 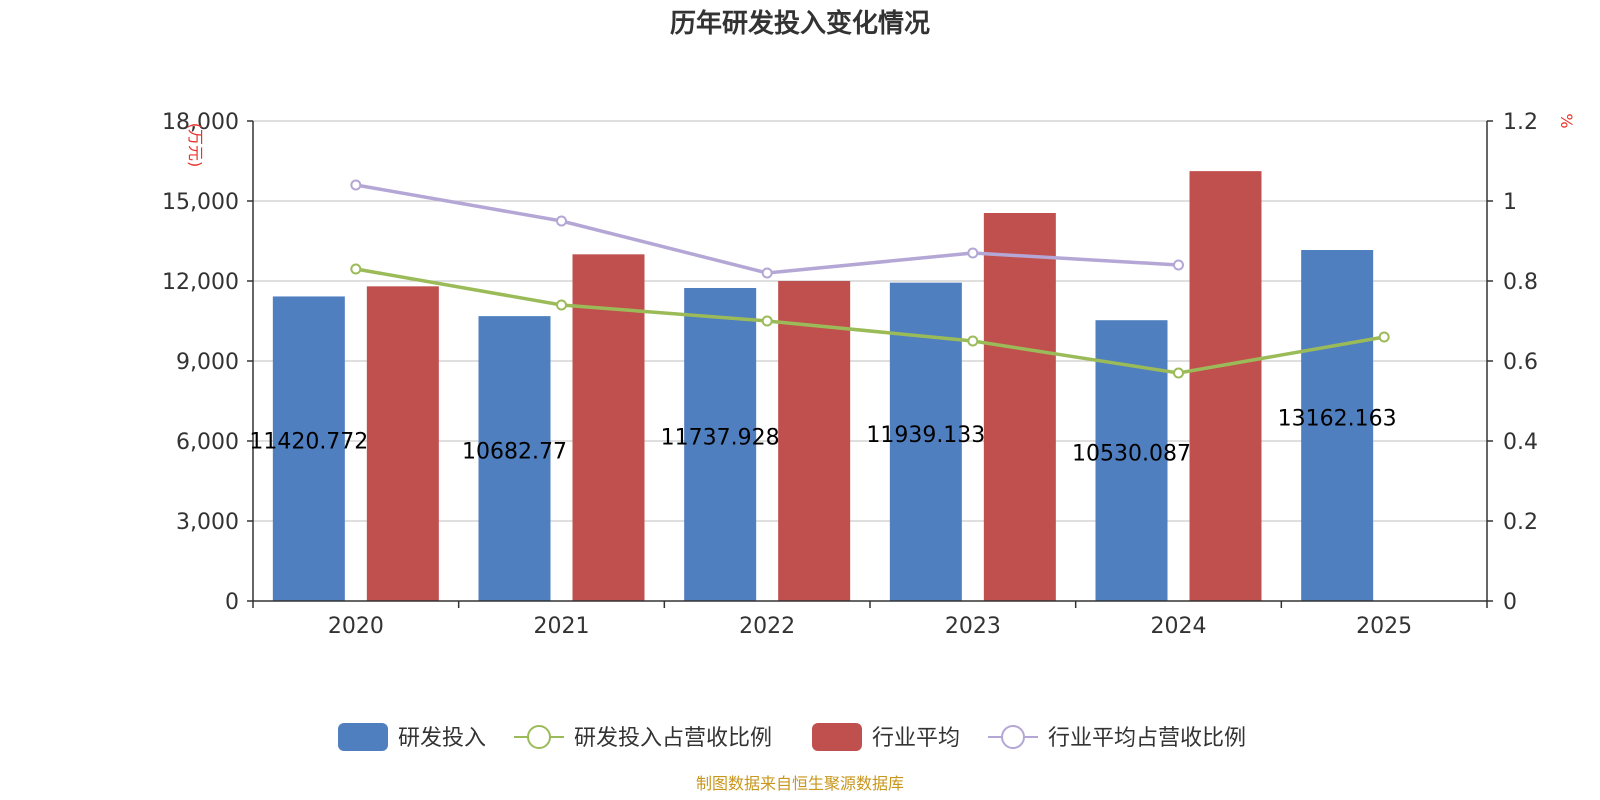 I want to click on legend-label: 研发投入, so click(x=442, y=738).